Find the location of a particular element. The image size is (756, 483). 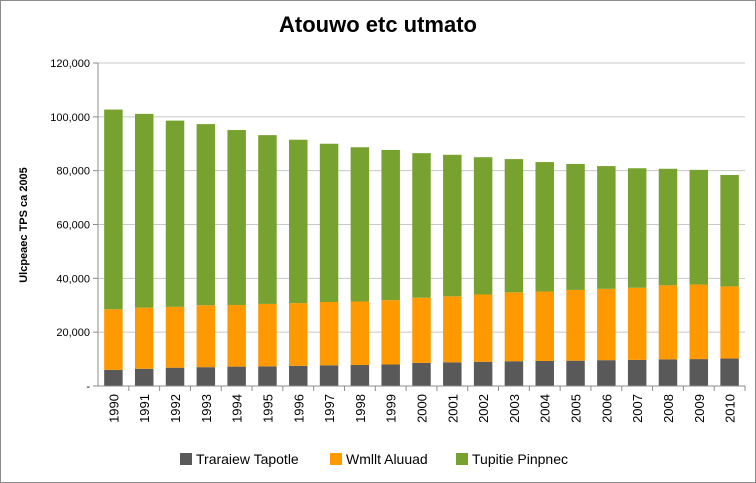

y-tick-label: - is located at coordinates (88, 387).